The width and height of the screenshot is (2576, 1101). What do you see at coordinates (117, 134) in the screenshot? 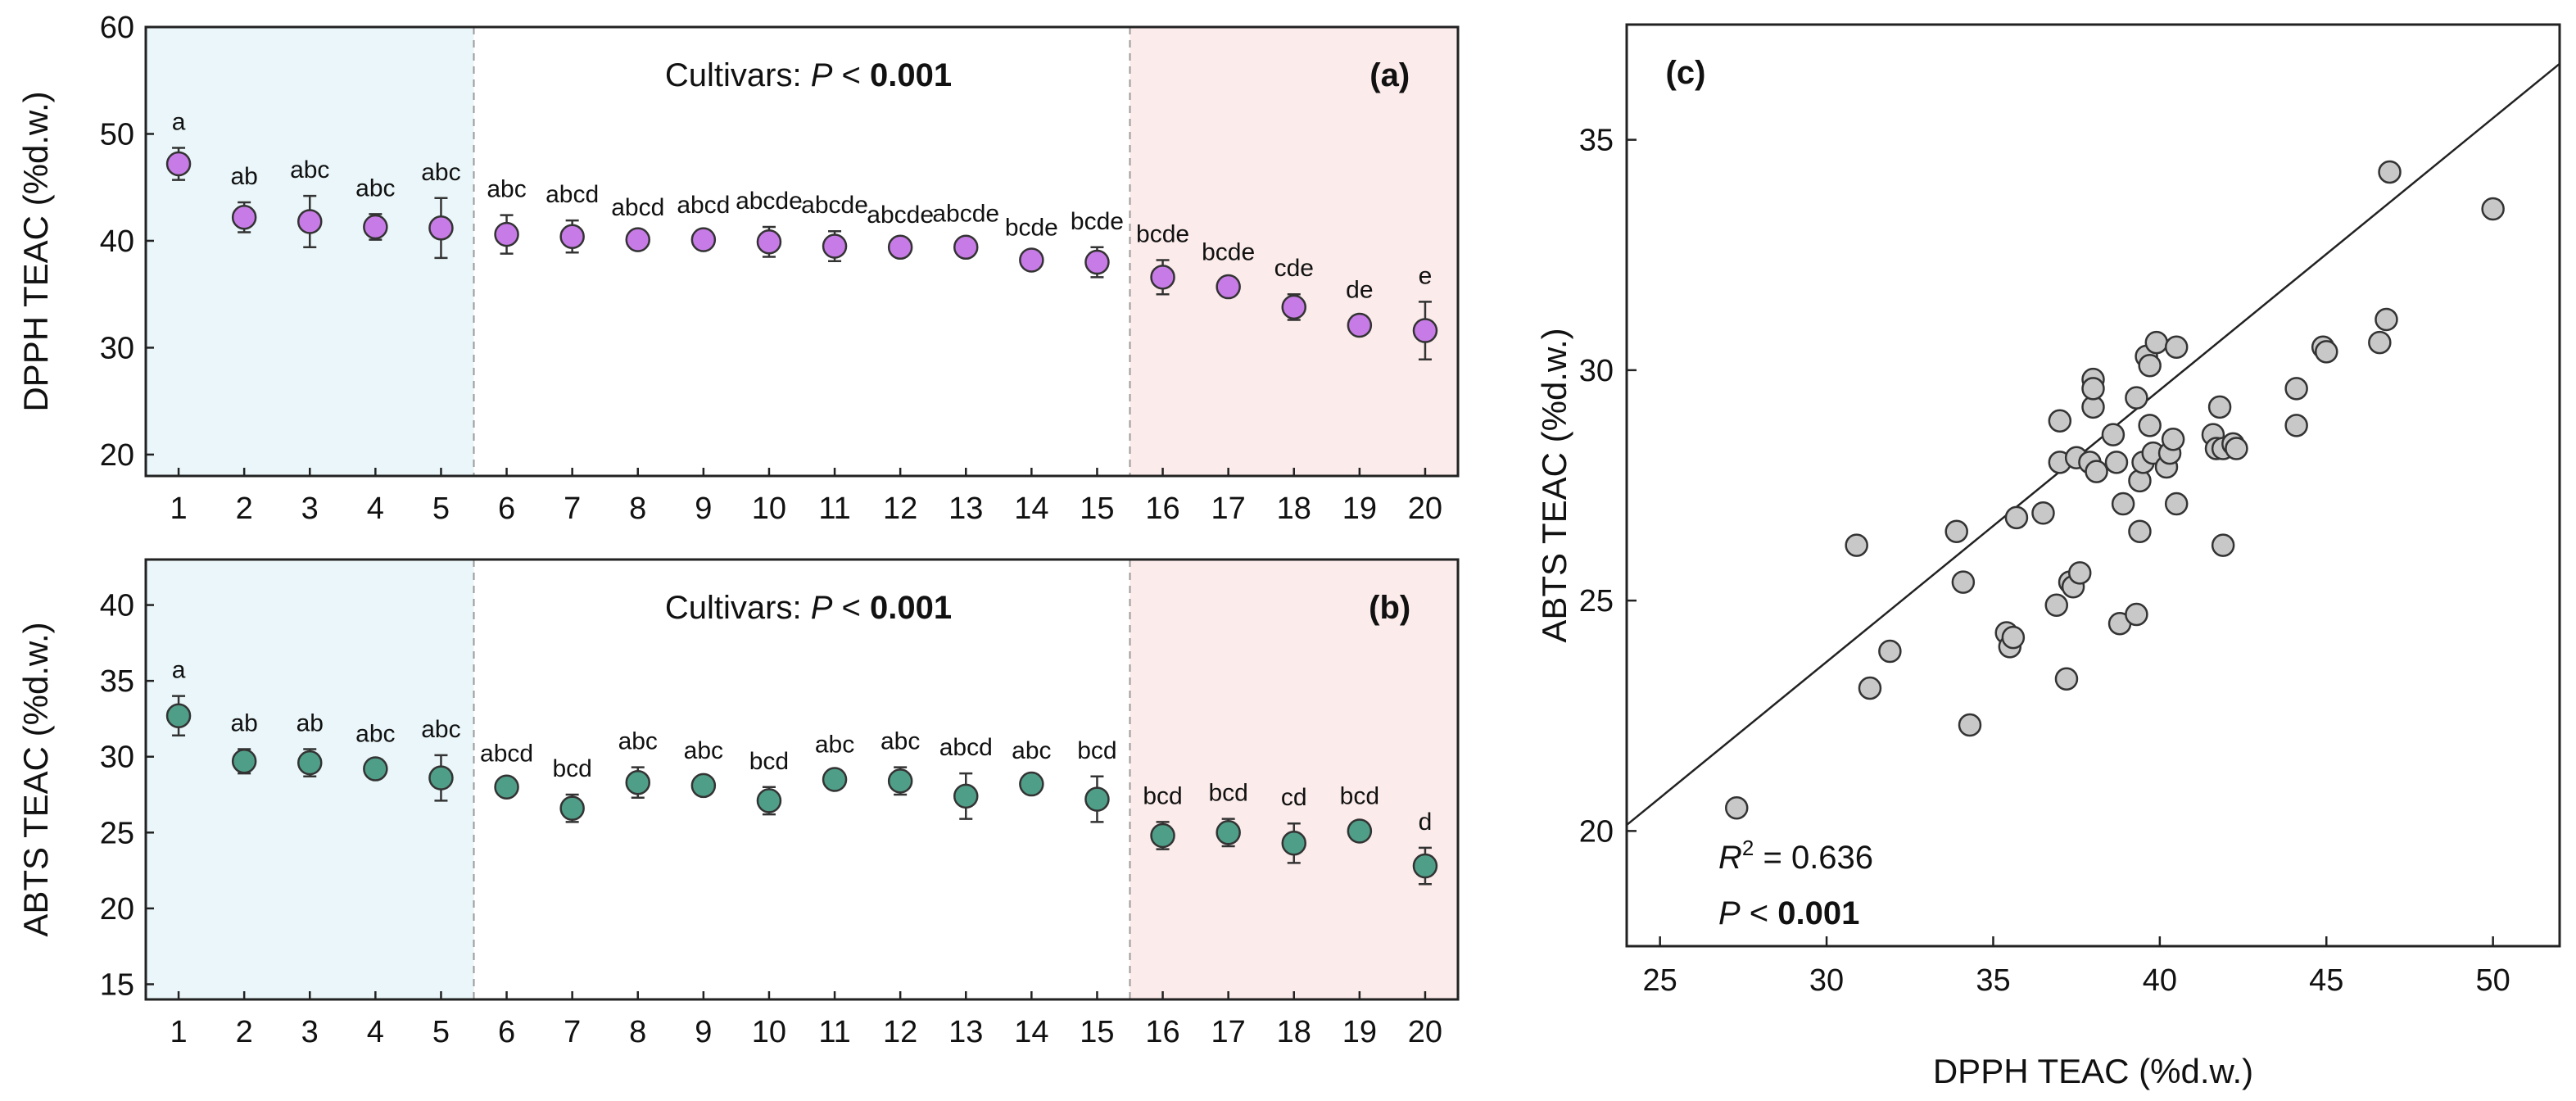
I see `a-y-tick-label: 50` at bounding box center [117, 134].